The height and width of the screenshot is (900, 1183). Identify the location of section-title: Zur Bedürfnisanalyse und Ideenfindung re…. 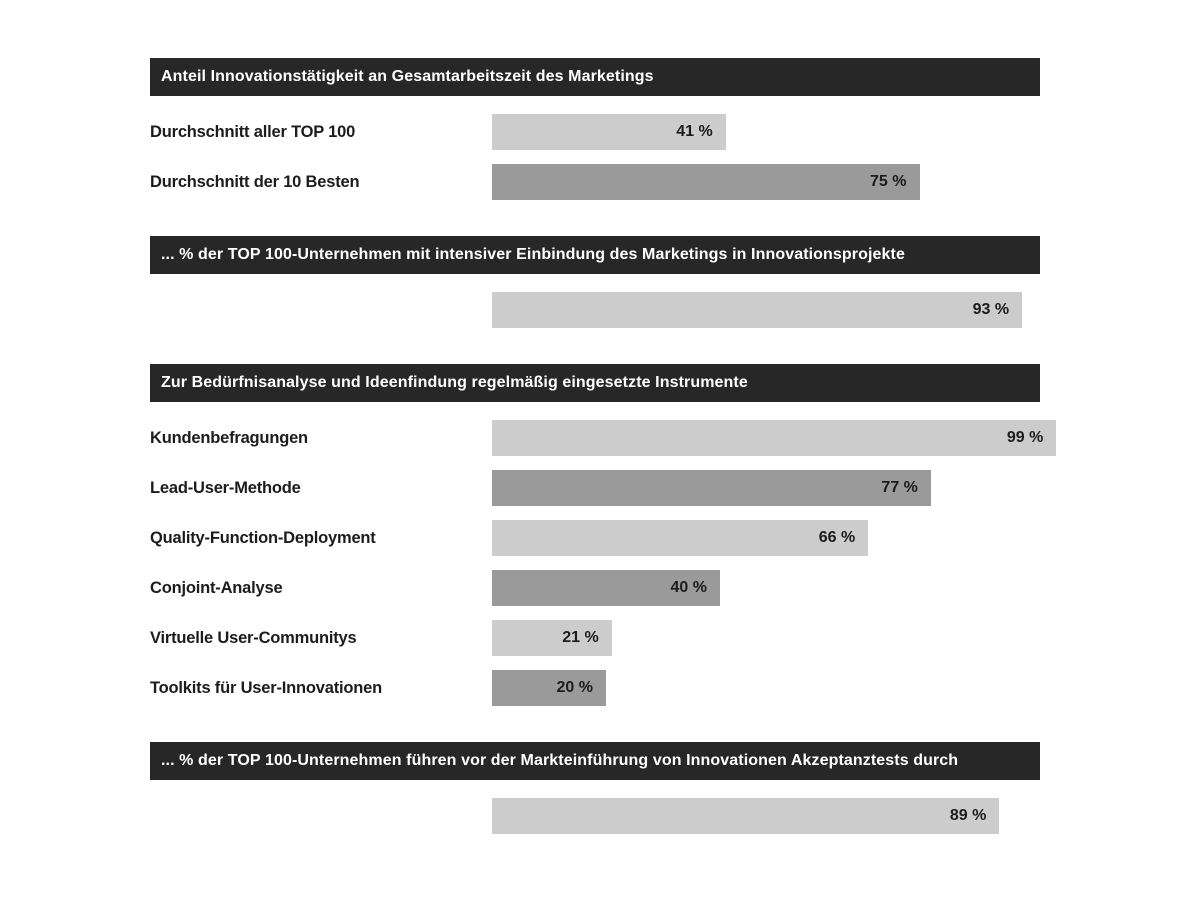
(454, 382).